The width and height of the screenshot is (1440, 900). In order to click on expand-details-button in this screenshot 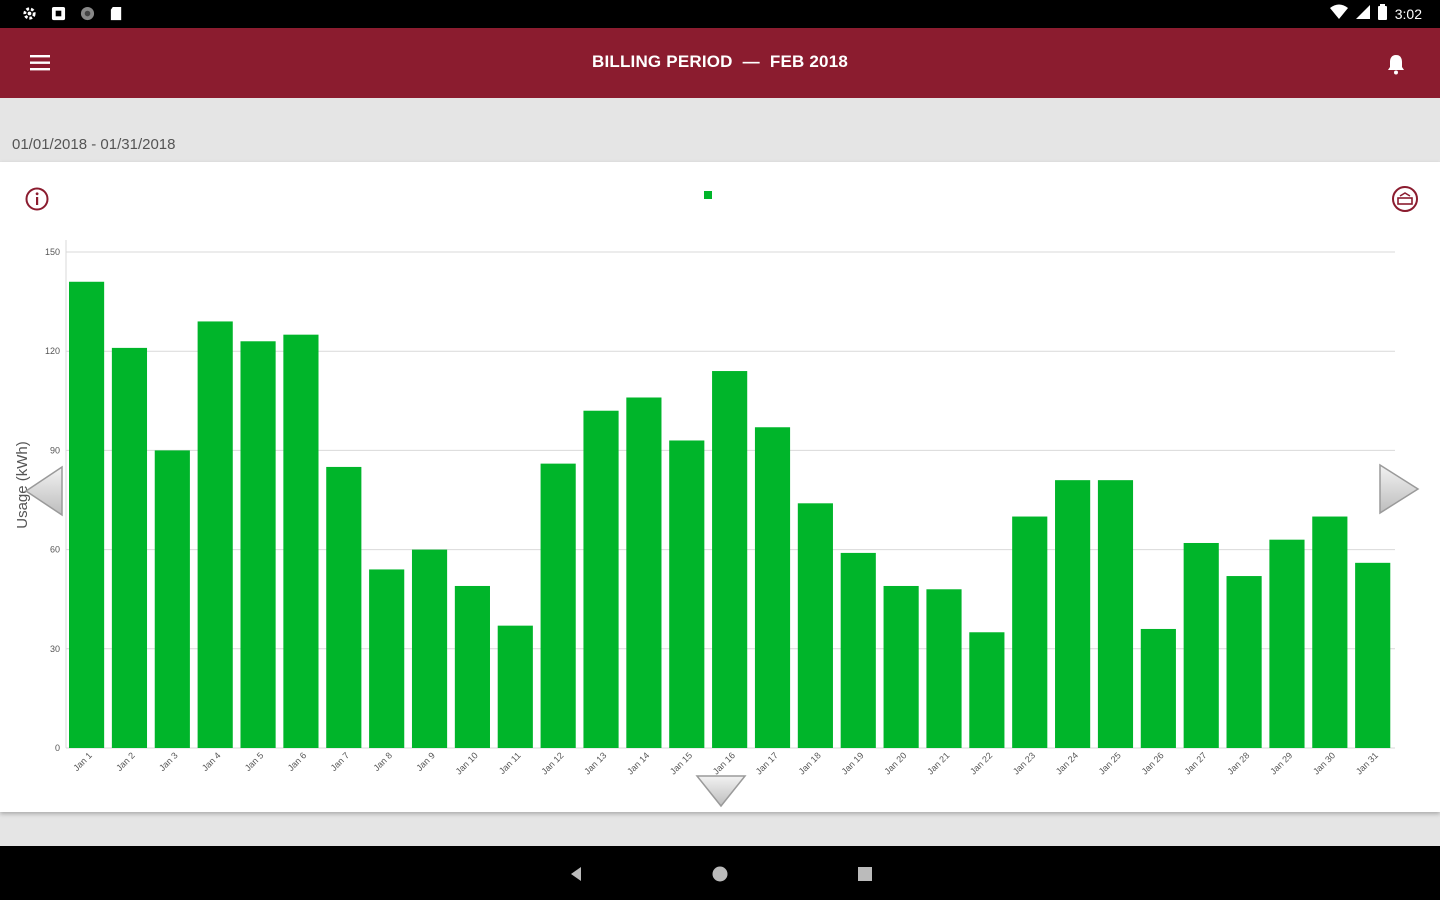, I will do `click(721, 791)`.